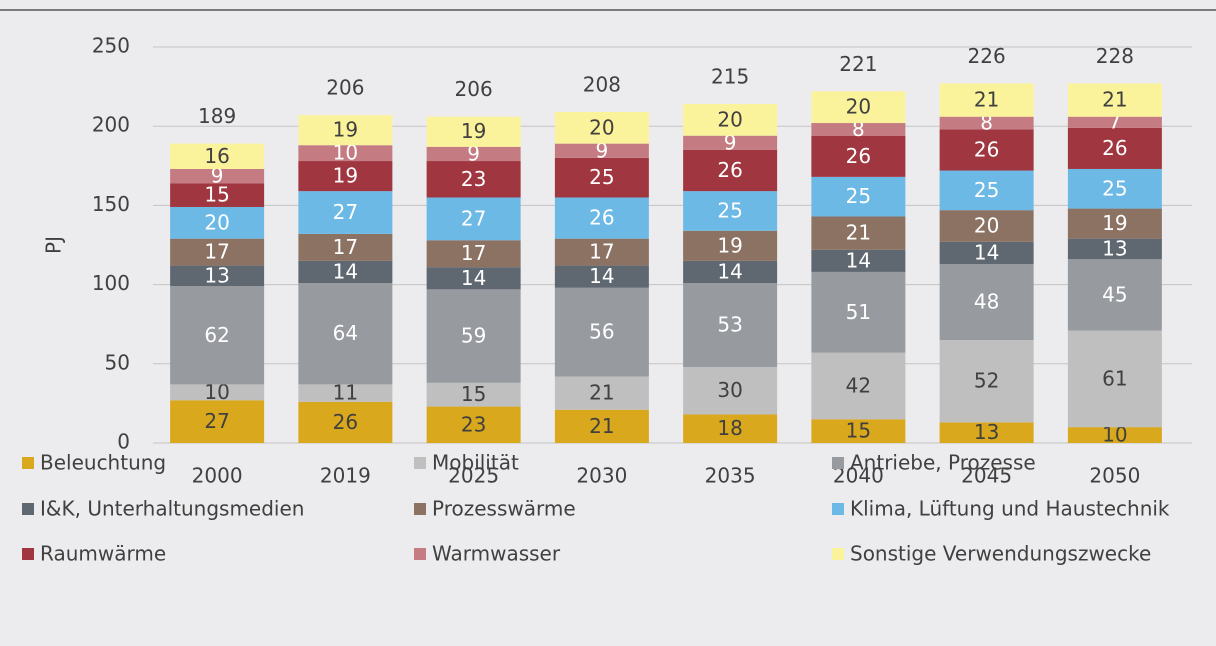 This screenshot has width=1216, height=646. What do you see at coordinates (216, 335) in the screenshot?
I see `data-label: 62` at bounding box center [216, 335].